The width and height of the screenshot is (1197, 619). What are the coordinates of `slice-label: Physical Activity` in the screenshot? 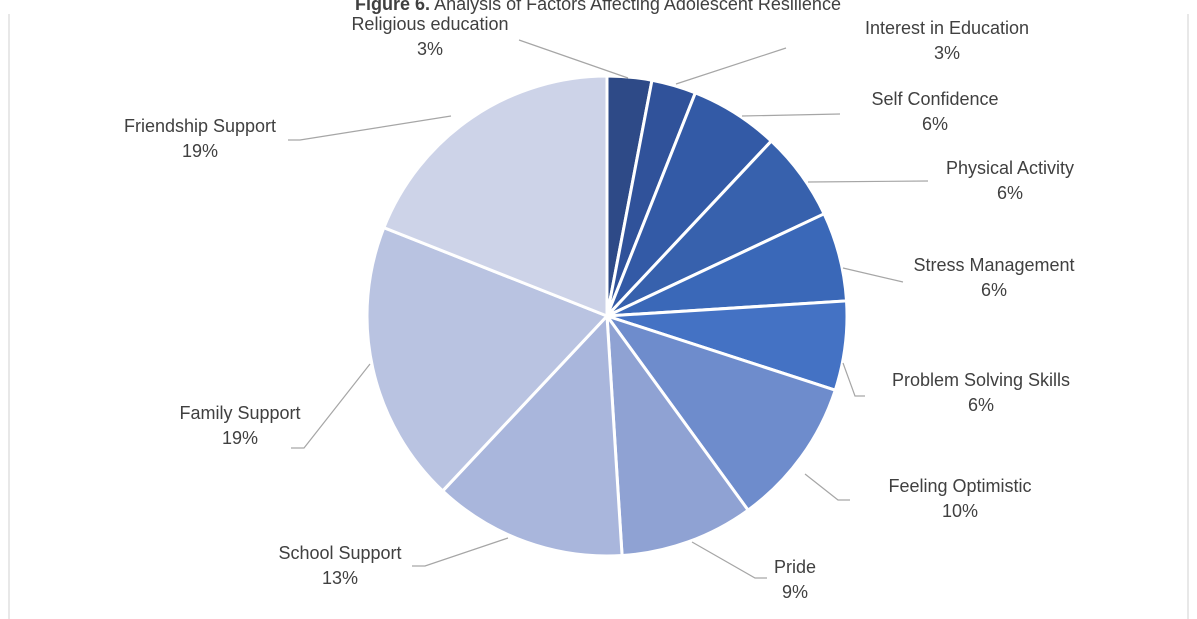 It's located at (1010, 168).